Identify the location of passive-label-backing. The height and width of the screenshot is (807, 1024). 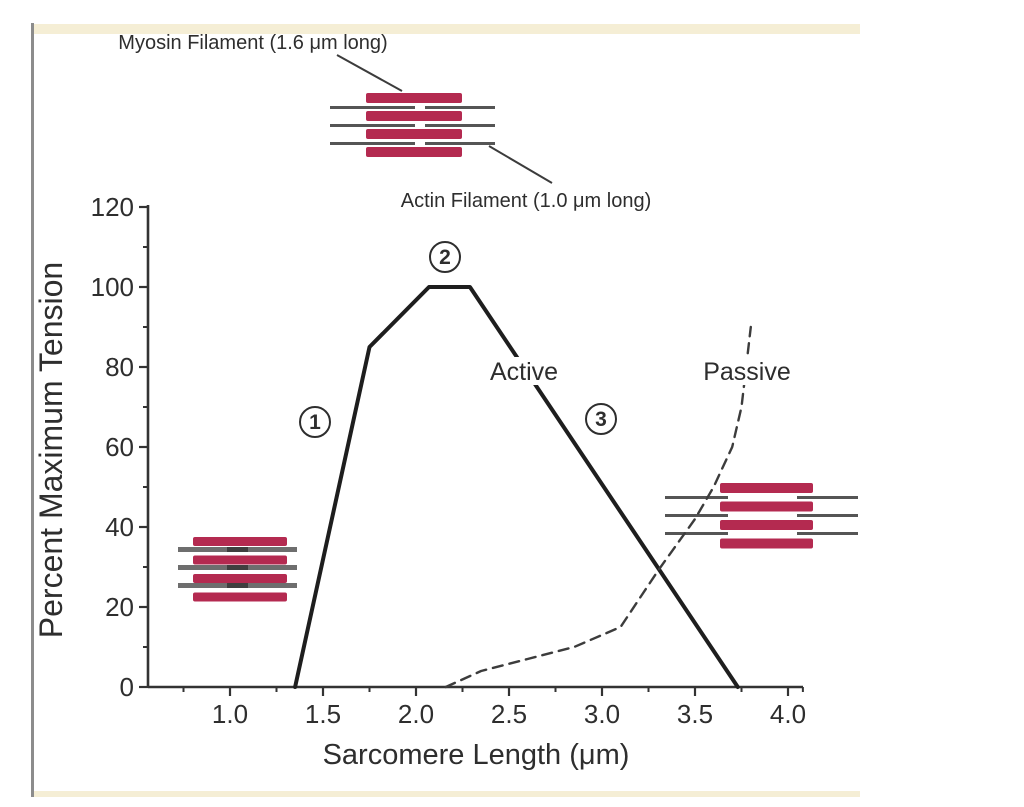
(747, 371).